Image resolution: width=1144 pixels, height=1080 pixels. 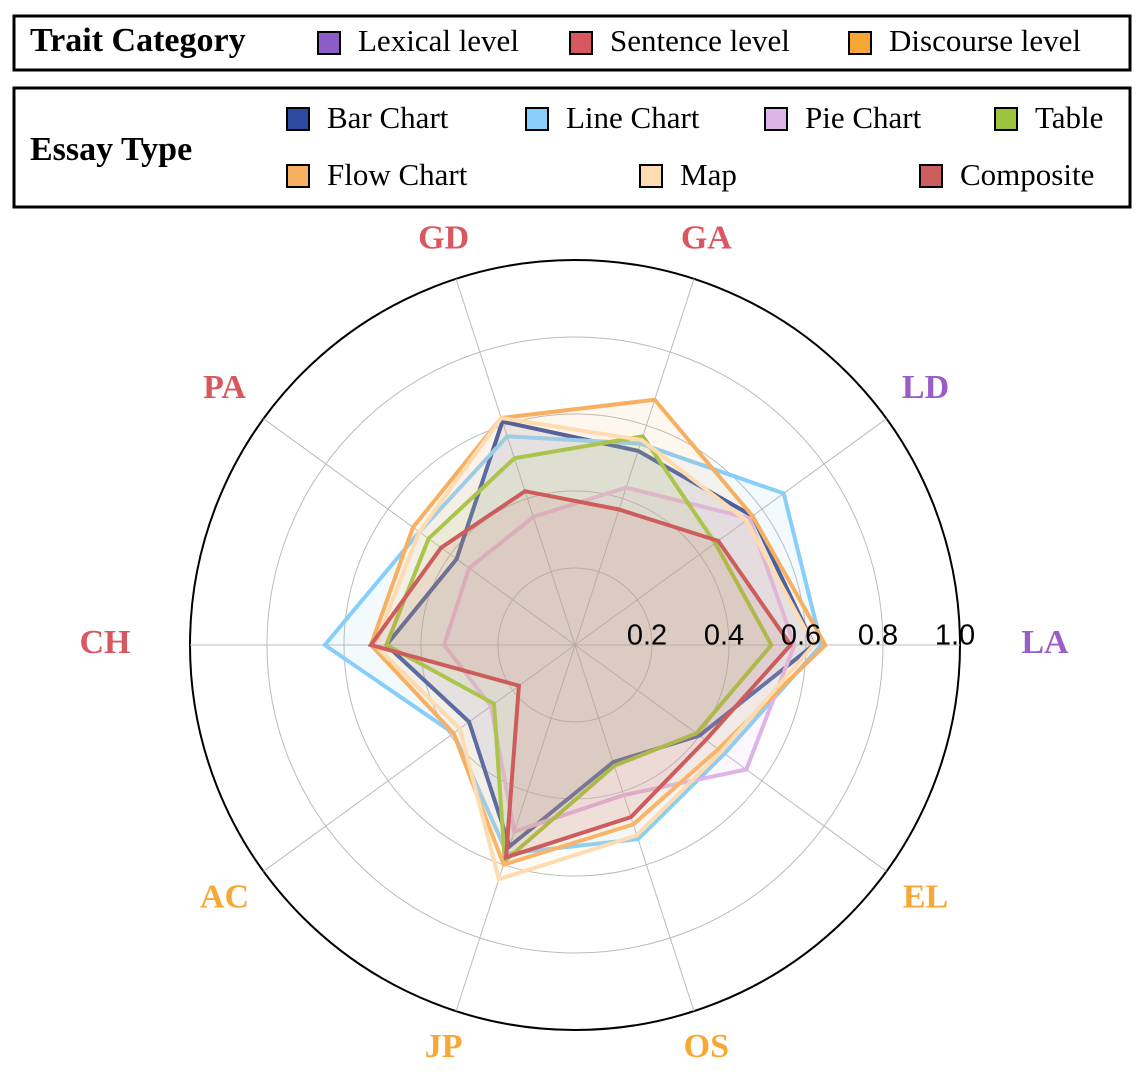 What do you see at coordinates (647, 636) in the screenshot?
I see `tick-label: 0.2` at bounding box center [647, 636].